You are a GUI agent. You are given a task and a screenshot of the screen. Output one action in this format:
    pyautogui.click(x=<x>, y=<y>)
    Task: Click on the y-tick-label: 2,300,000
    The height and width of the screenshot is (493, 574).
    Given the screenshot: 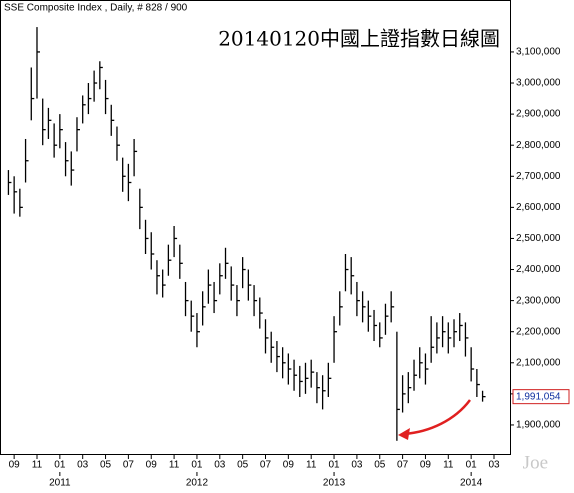 What is the action you would take?
    pyautogui.click(x=538, y=300)
    